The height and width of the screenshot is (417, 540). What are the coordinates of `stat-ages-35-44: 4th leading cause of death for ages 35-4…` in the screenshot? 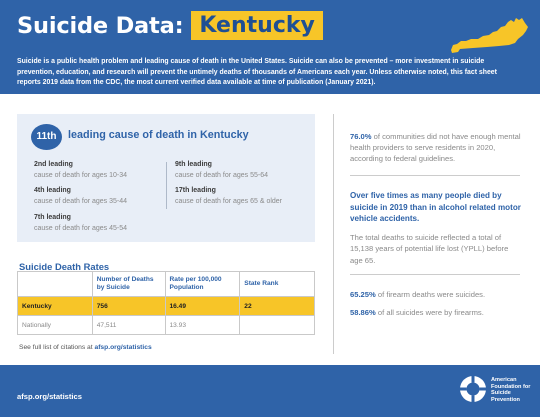 It's located at (80, 196).